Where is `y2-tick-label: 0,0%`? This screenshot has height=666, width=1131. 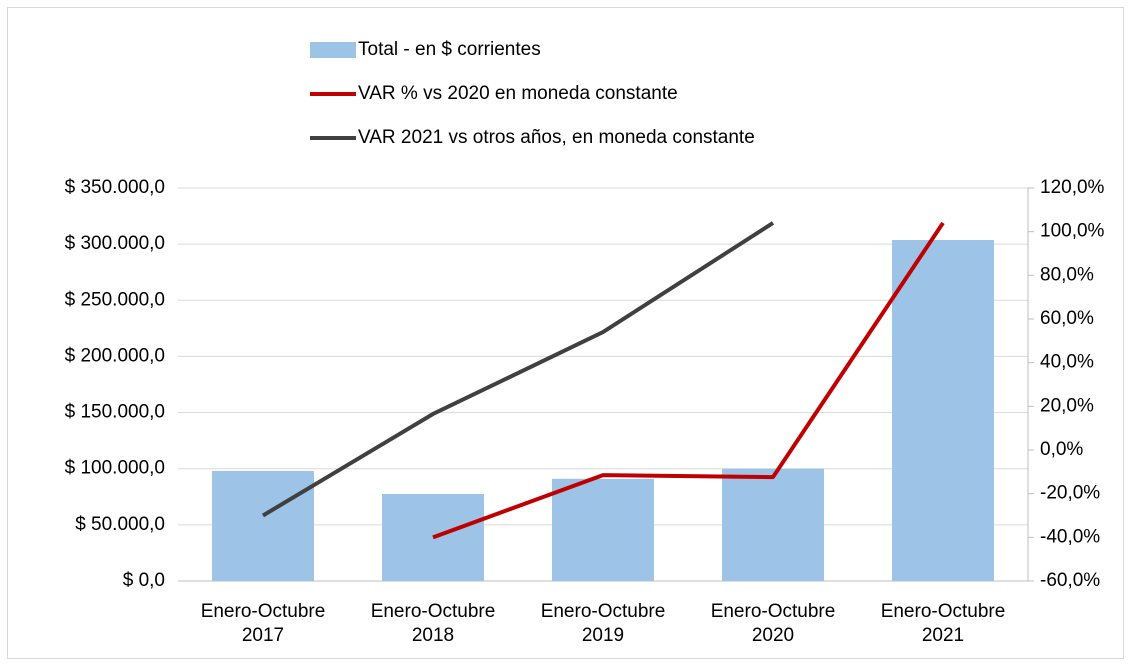
y2-tick-label: 0,0% is located at coordinates (1061, 449).